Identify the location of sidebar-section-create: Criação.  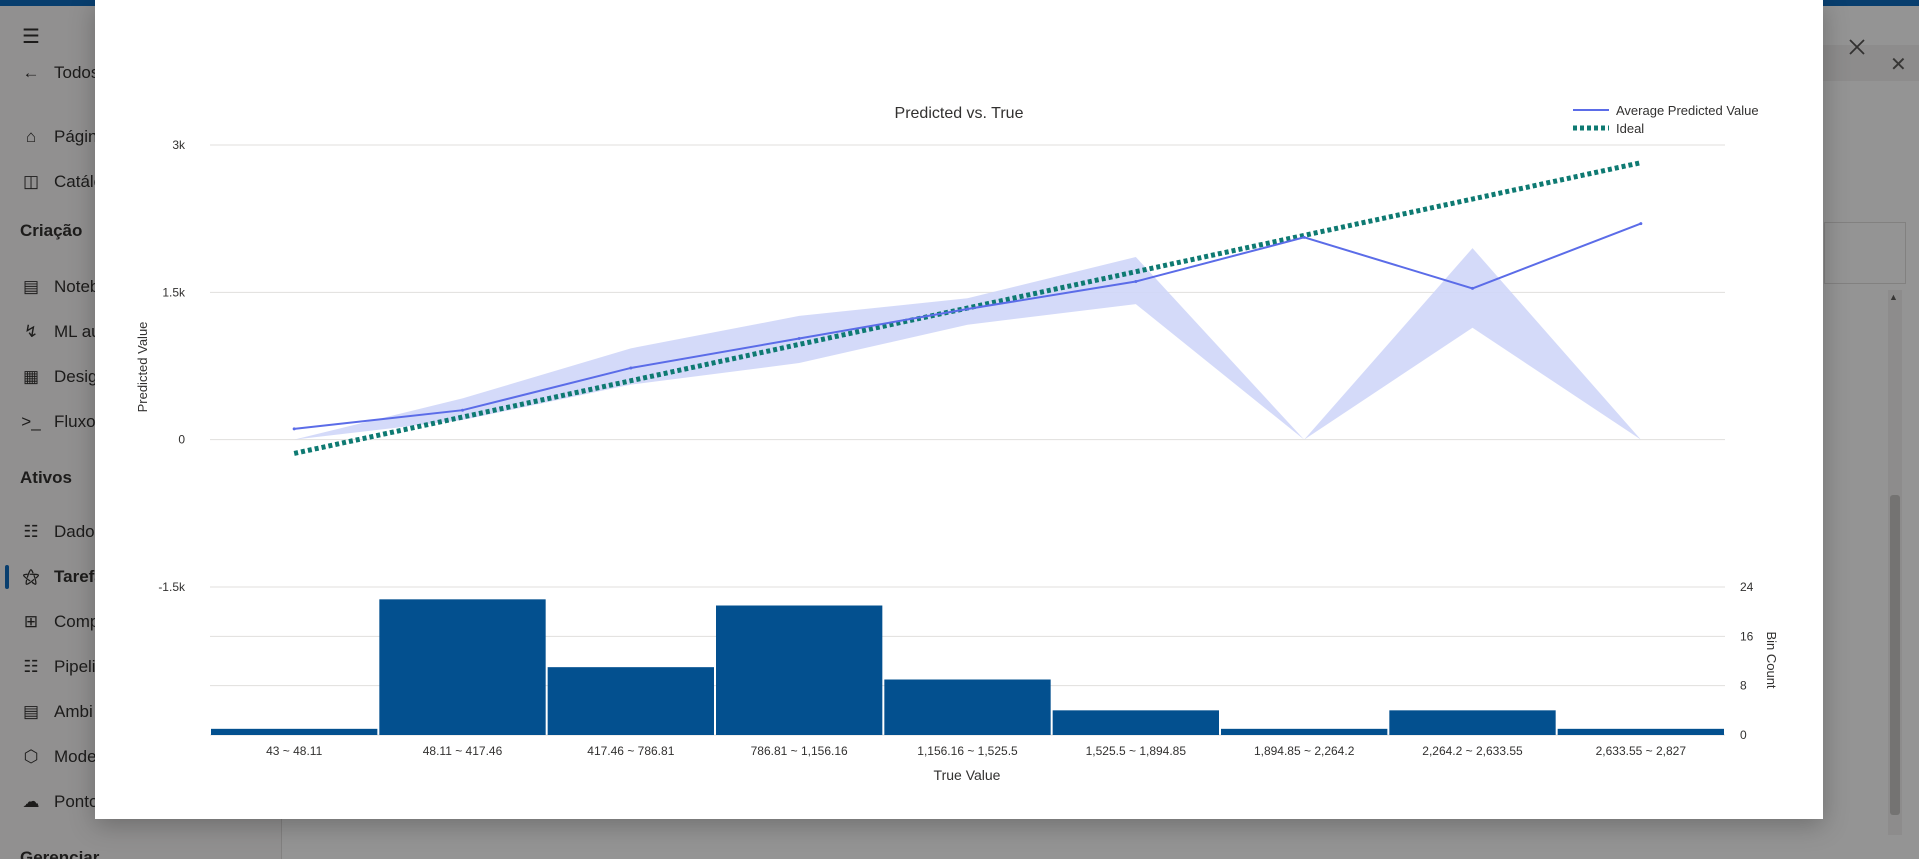
(51, 230).